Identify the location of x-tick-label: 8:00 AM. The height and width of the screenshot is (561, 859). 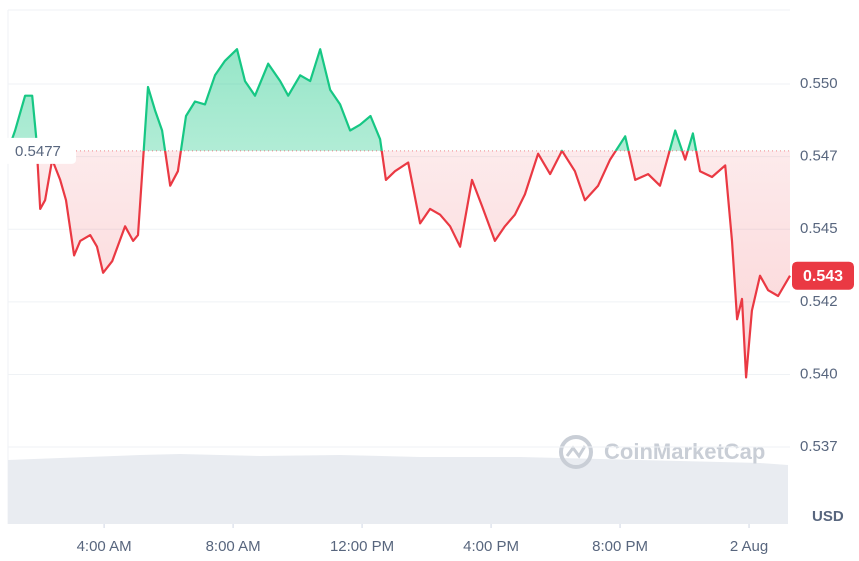
(233, 546).